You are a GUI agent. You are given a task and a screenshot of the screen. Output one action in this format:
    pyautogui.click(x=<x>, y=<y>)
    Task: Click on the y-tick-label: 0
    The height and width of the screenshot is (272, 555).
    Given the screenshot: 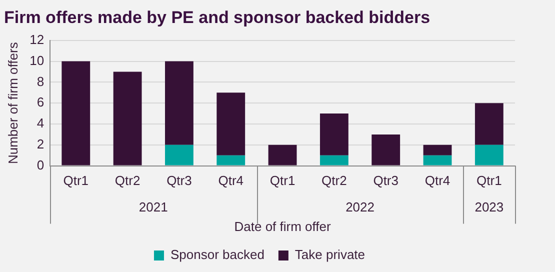 What is the action you would take?
    pyautogui.click(x=40, y=164)
    